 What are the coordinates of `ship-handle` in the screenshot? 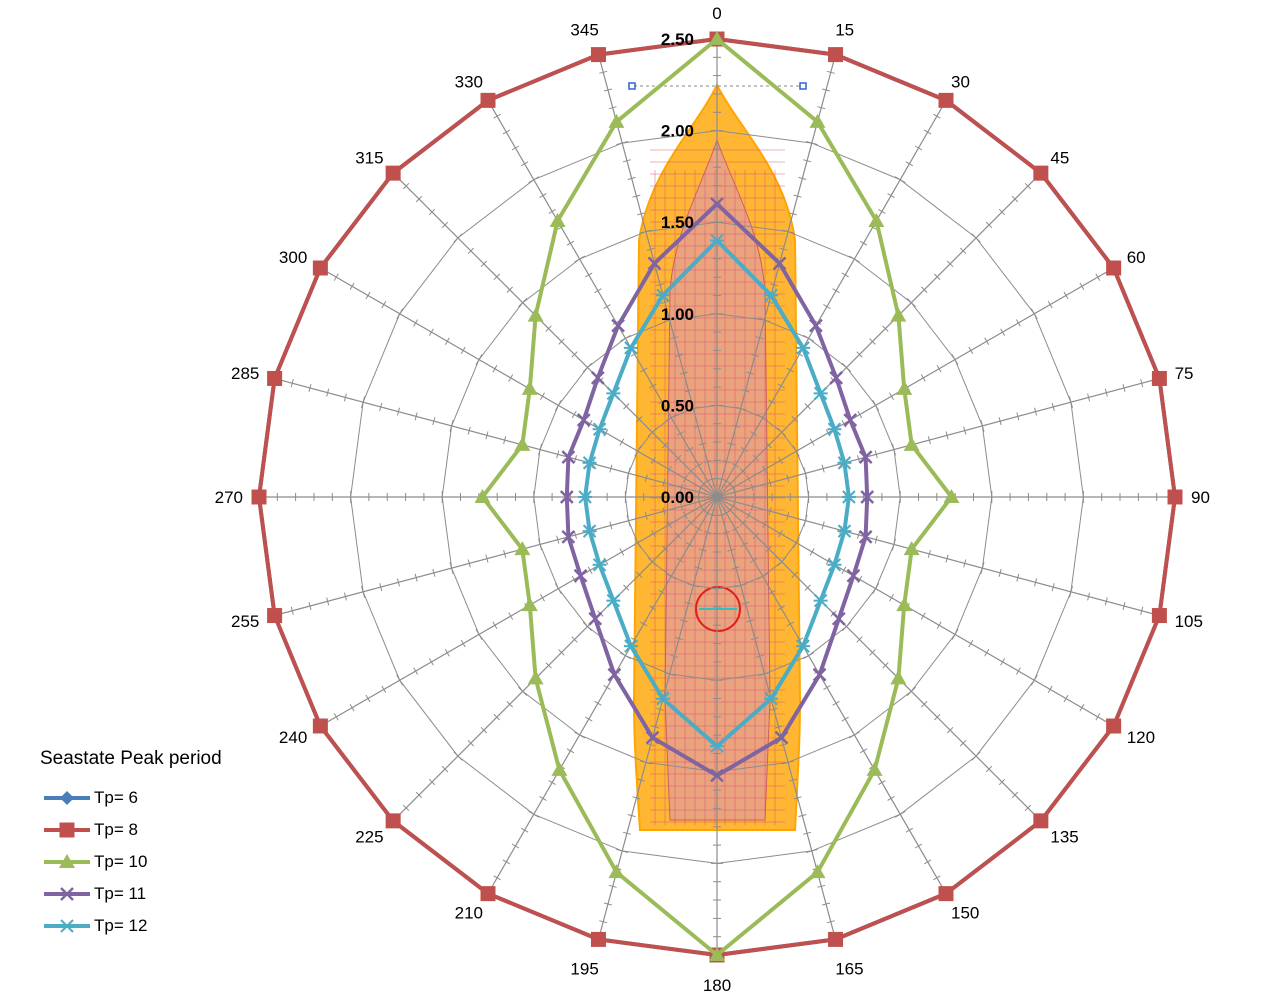 It's located at (632, 86).